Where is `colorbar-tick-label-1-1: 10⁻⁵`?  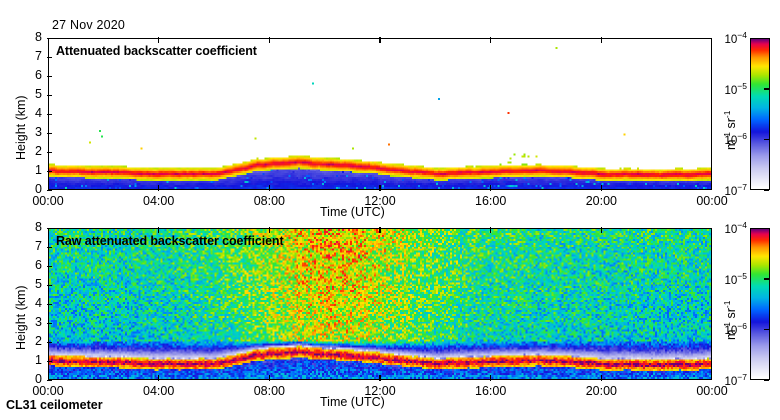
colorbar-tick-label-1-1: 10⁻⁵ is located at coordinates (736, 278).